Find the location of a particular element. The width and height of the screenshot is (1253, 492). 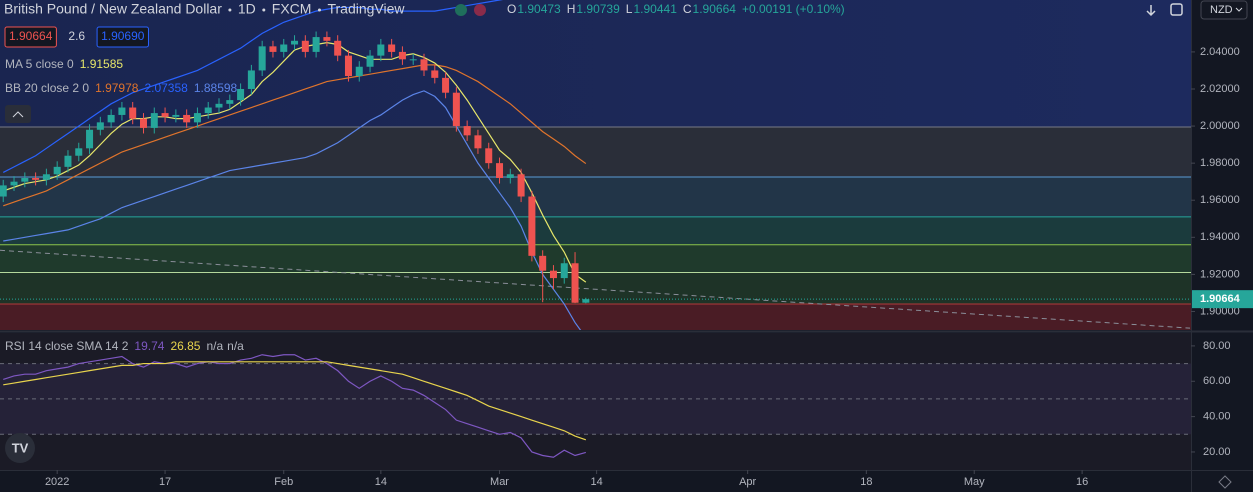

ohlc-value: 1.90473 is located at coordinates (539, 9).